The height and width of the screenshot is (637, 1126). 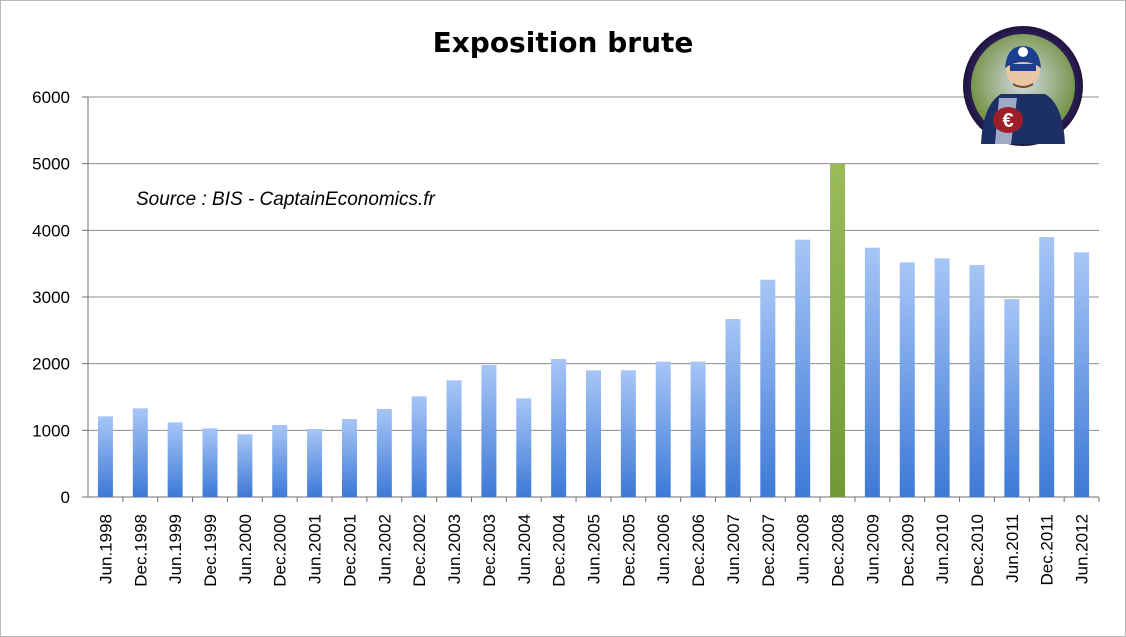 What do you see at coordinates (1082, 374) in the screenshot?
I see `bar-jun-2012` at bounding box center [1082, 374].